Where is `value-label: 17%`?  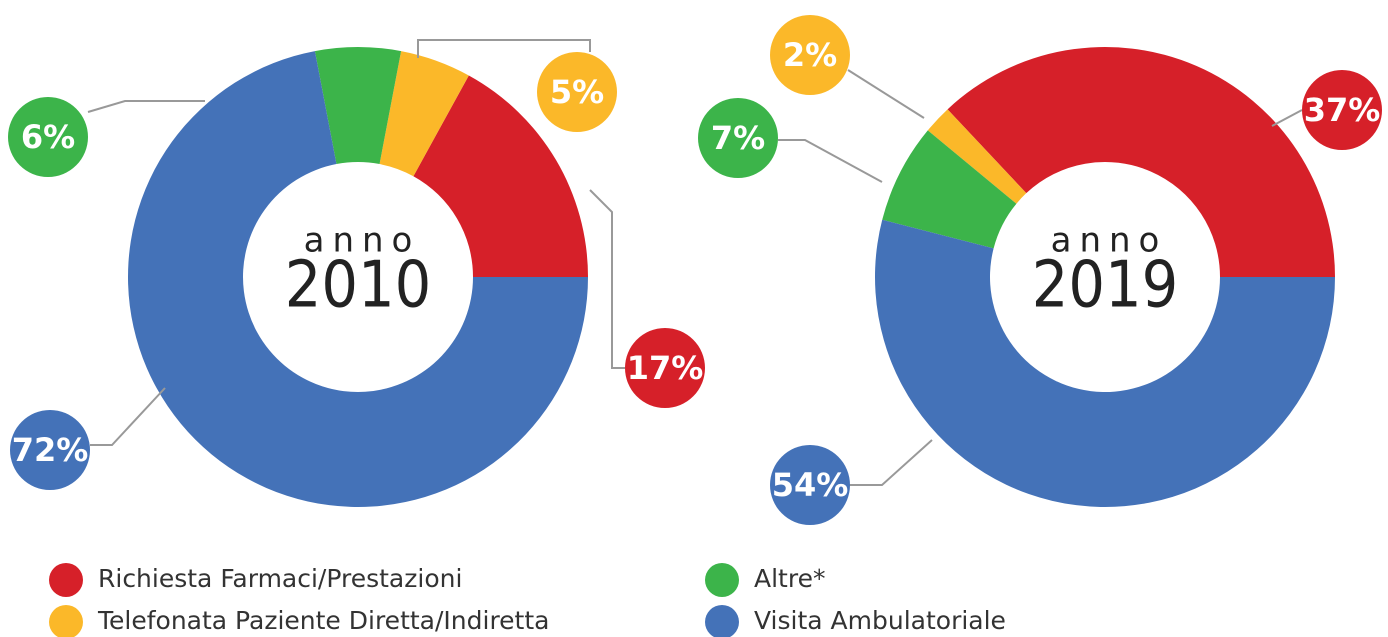 value-label: 17% is located at coordinates (665, 368).